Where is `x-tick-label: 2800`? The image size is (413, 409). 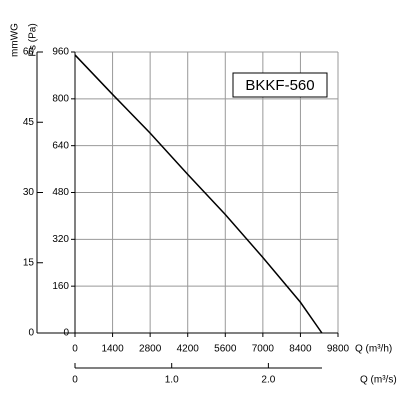 x-tick-label: 2800 is located at coordinates (150, 349).